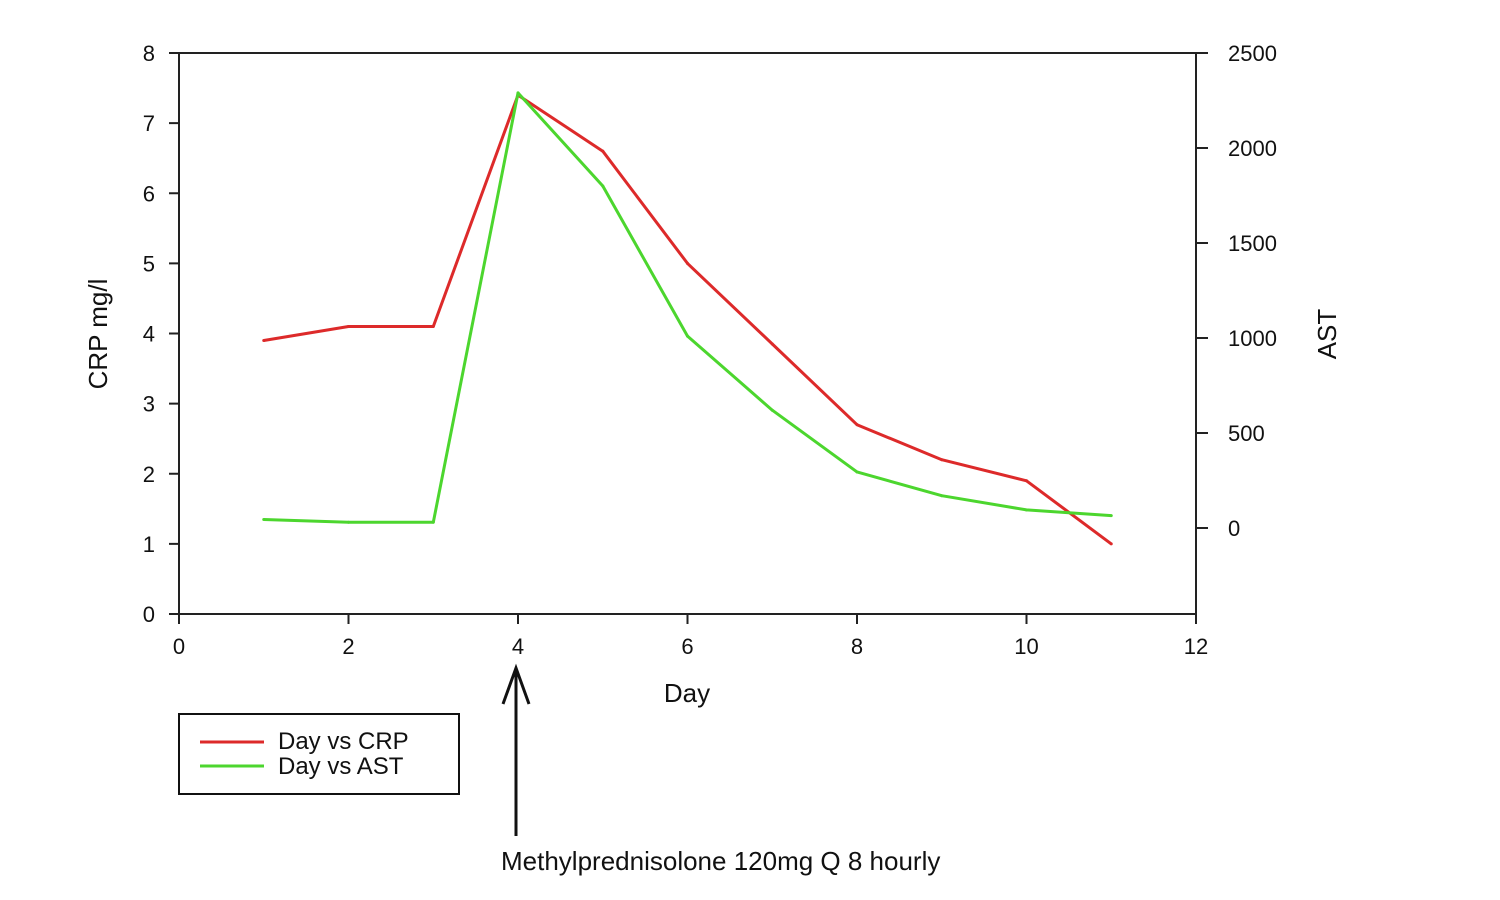 The image size is (1500, 900). What do you see at coordinates (149, 614) in the screenshot?
I see `y-left-tick-label: 0` at bounding box center [149, 614].